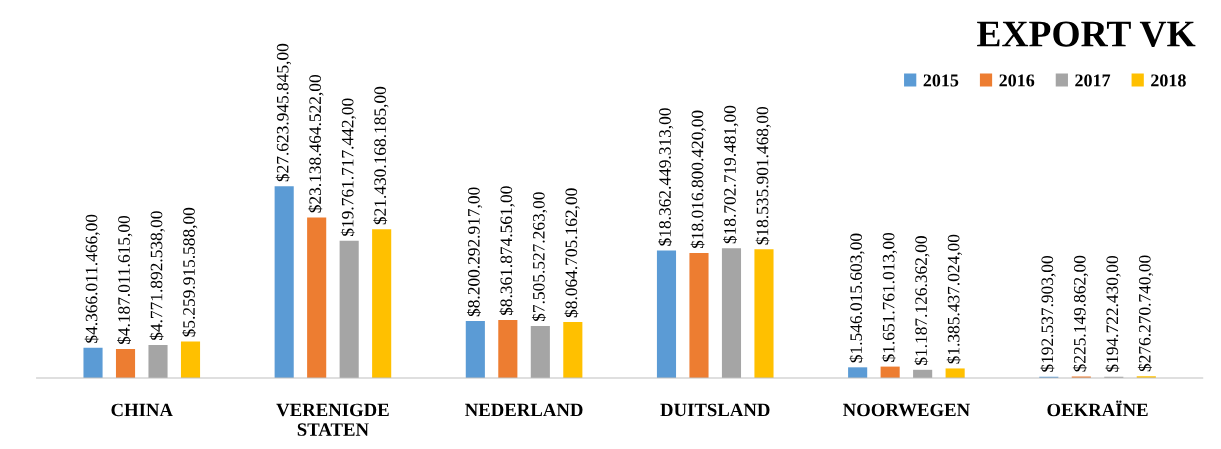 This screenshot has height=449, width=1221. Describe the element at coordinates (157, 276) in the screenshot. I see `data-label: $4.771.892.538,00` at that location.